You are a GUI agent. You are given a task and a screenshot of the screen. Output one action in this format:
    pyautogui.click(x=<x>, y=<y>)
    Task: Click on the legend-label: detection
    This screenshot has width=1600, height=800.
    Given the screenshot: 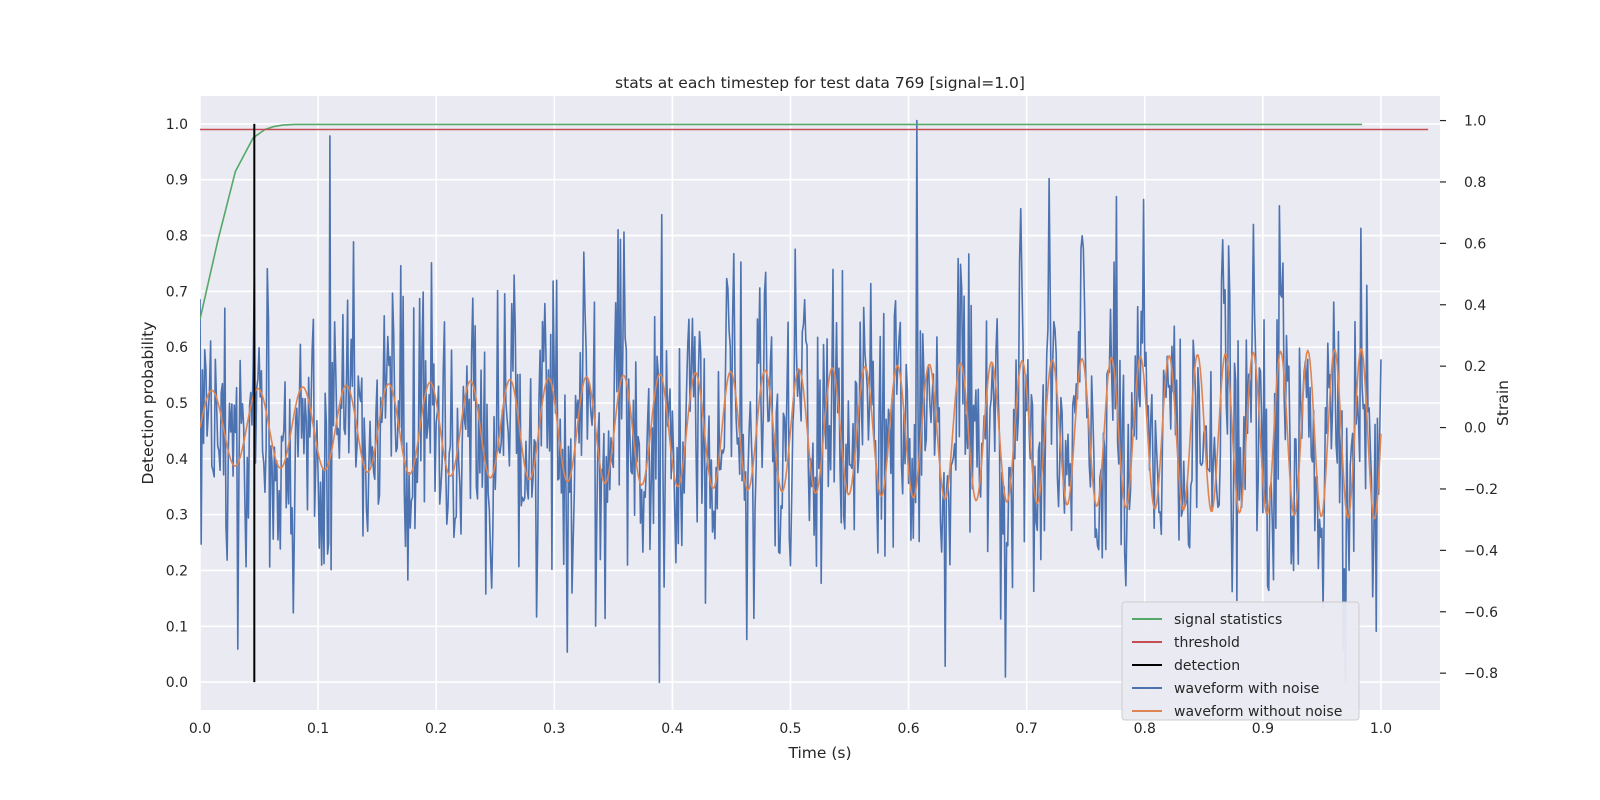 What is the action you would take?
    pyautogui.click(x=1207, y=666)
    